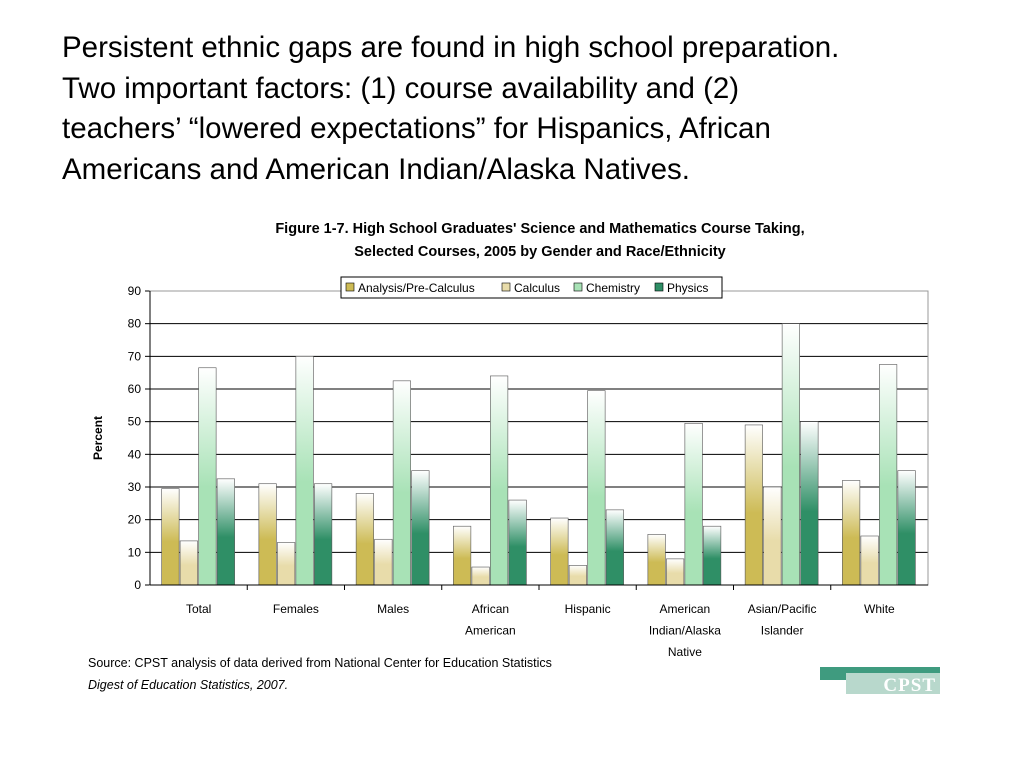 The image size is (1024, 768). Describe the element at coordinates (188, 685) in the screenshot. I see `source-line-italic: Digest of Education Statistics, 2007.` at that location.